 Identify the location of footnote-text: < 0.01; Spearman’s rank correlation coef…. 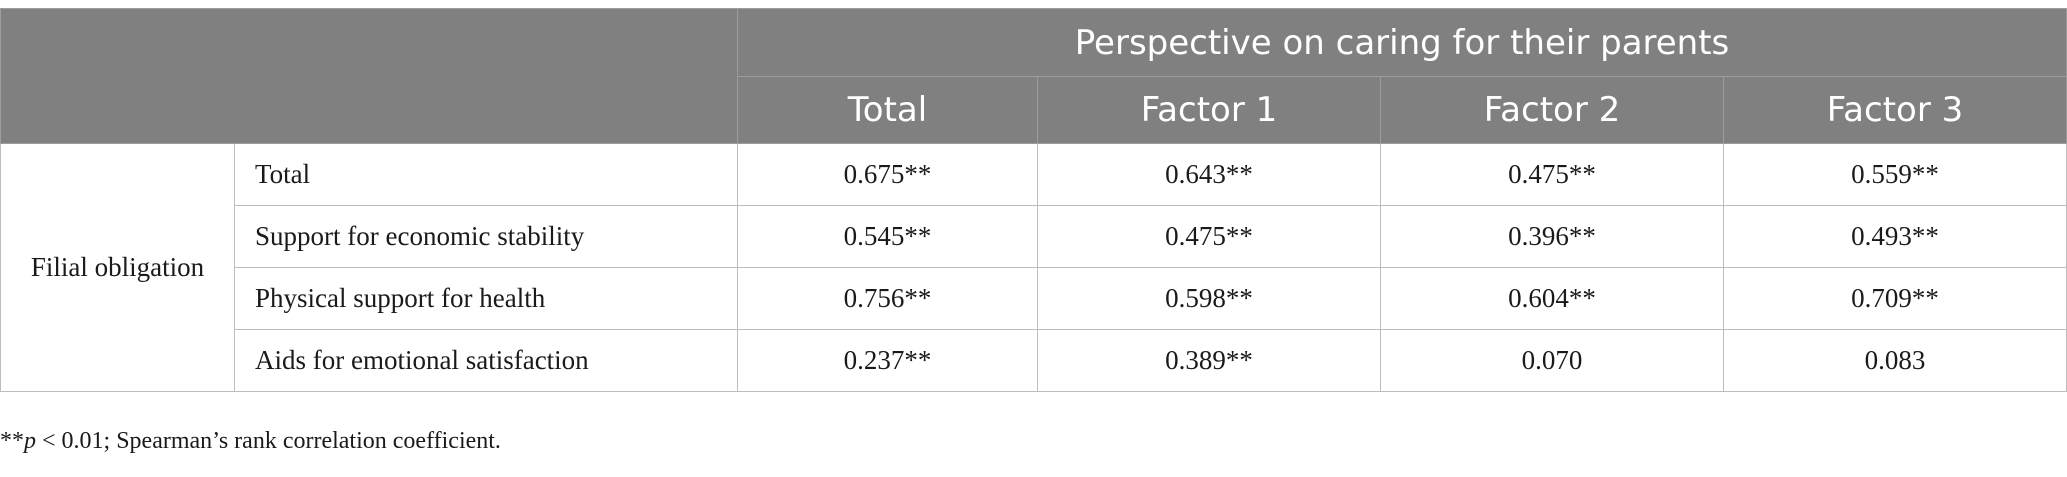
(268, 441).